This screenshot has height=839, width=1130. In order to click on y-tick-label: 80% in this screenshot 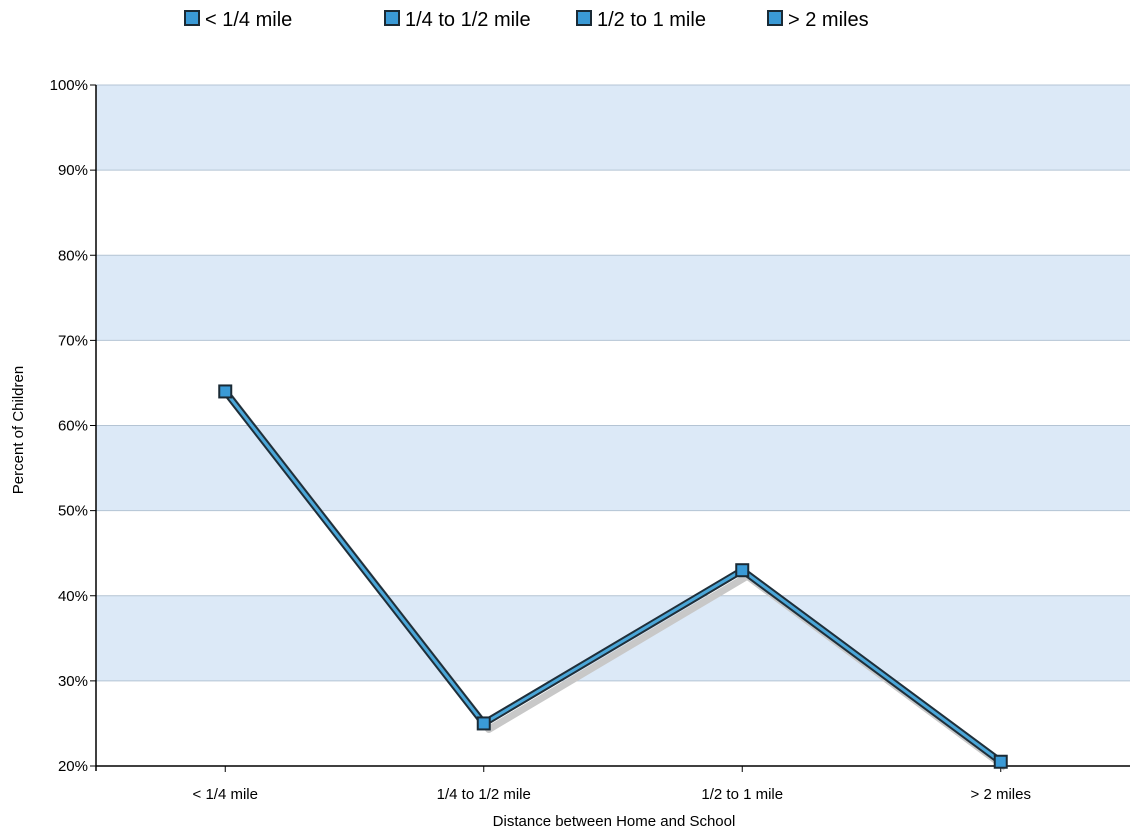, I will do `click(73, 255)`.